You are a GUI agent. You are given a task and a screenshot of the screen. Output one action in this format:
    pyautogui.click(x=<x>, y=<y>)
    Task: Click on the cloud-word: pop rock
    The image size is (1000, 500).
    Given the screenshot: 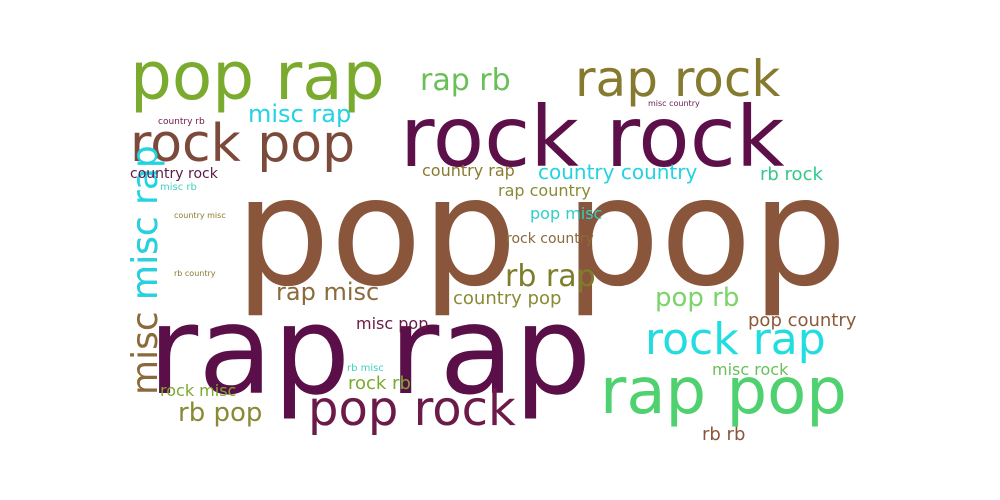 What is the action you would take?
    pyautogui.click(x=412, y=409)
    